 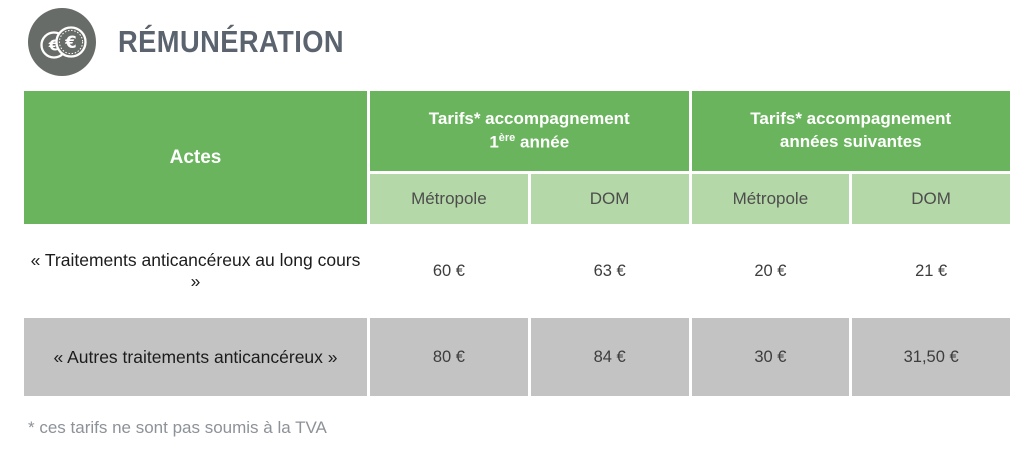 I want to click on table-row-label: « Autres traitements anticancéreux », so click(x=195, y=357).